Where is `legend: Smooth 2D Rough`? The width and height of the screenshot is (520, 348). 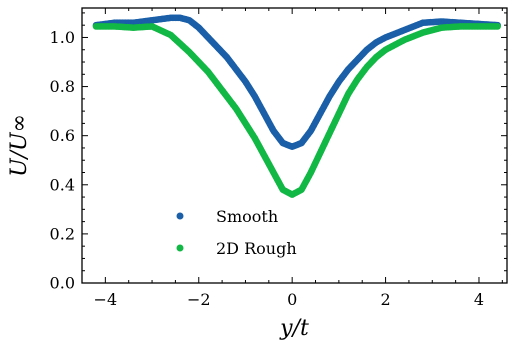 legend: Smooth 2D Rough is located at coordinates (236, 232).